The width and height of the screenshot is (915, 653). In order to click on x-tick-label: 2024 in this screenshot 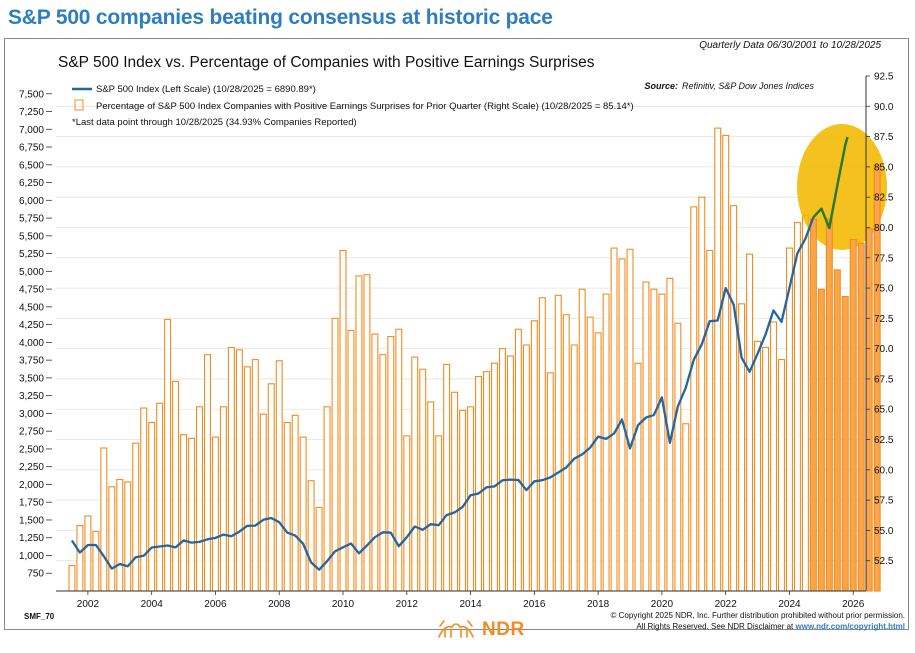, I will do `click(789, 604)`.